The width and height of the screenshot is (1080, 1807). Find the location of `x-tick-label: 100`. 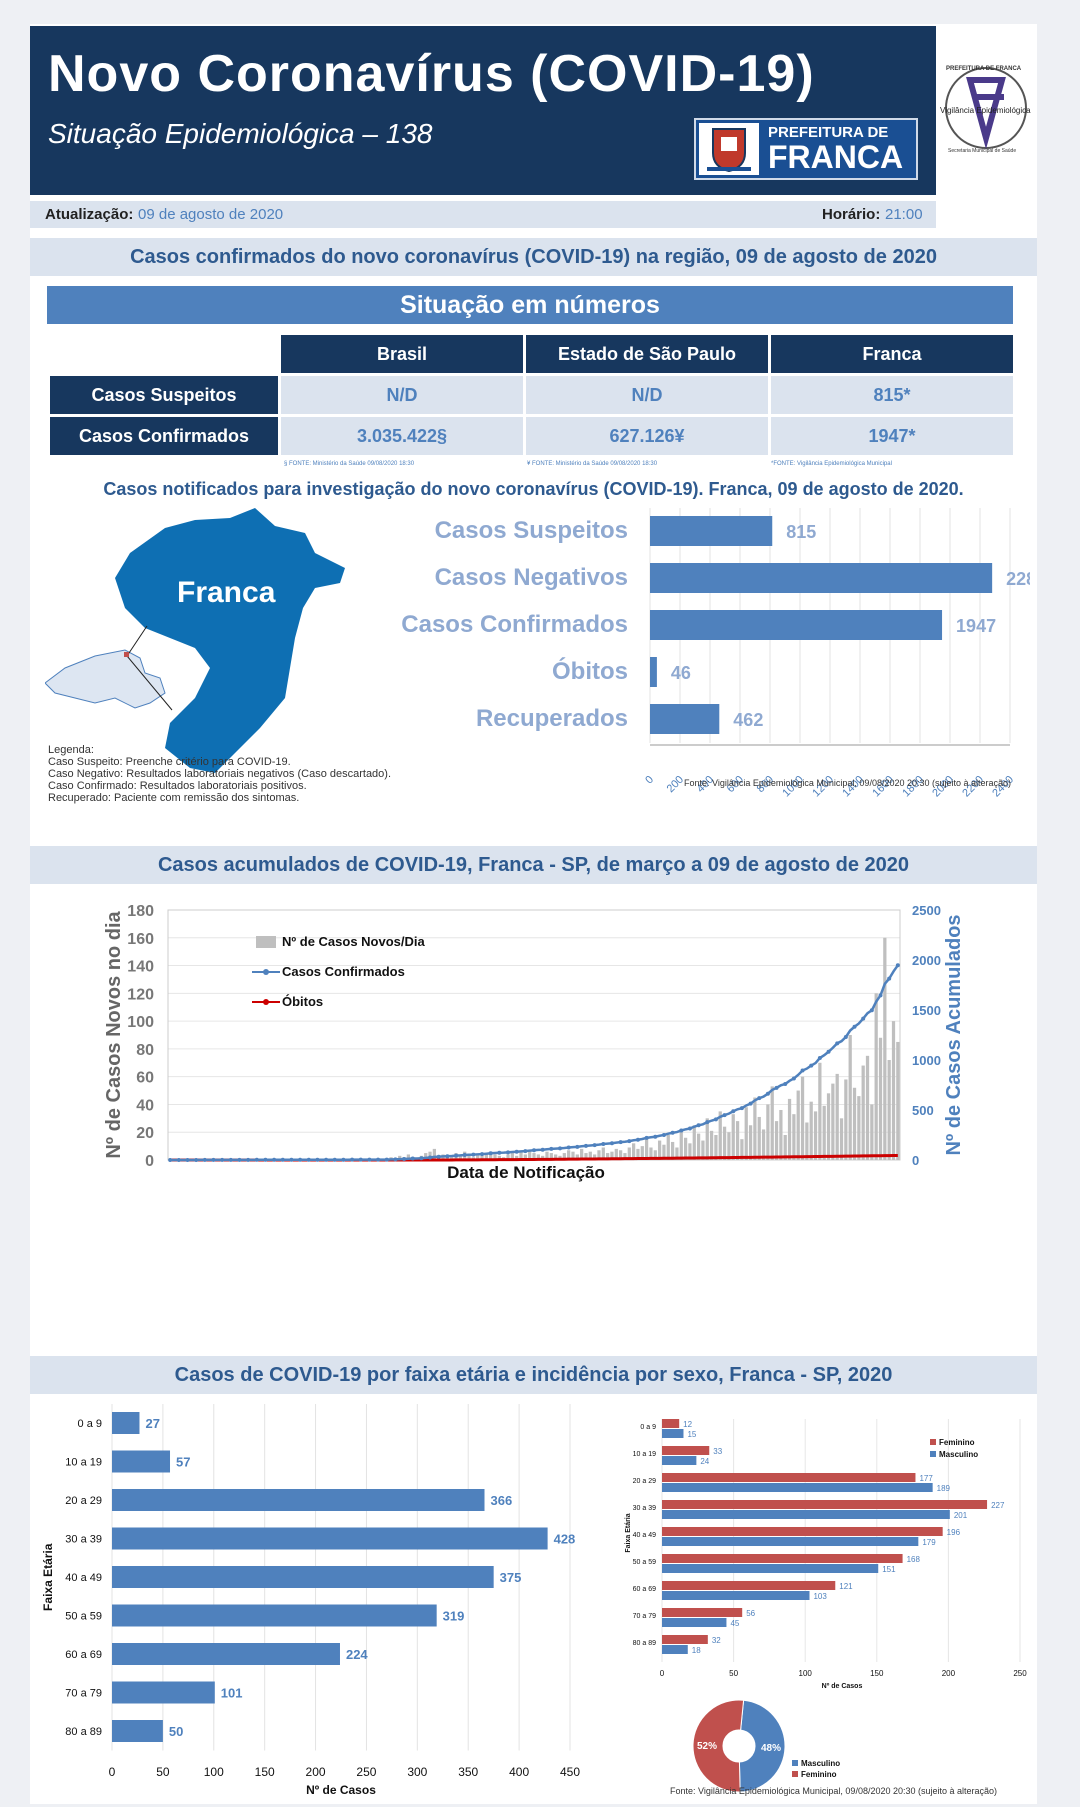

x-tick-label: 100 is located at coordinates (214, 1772).